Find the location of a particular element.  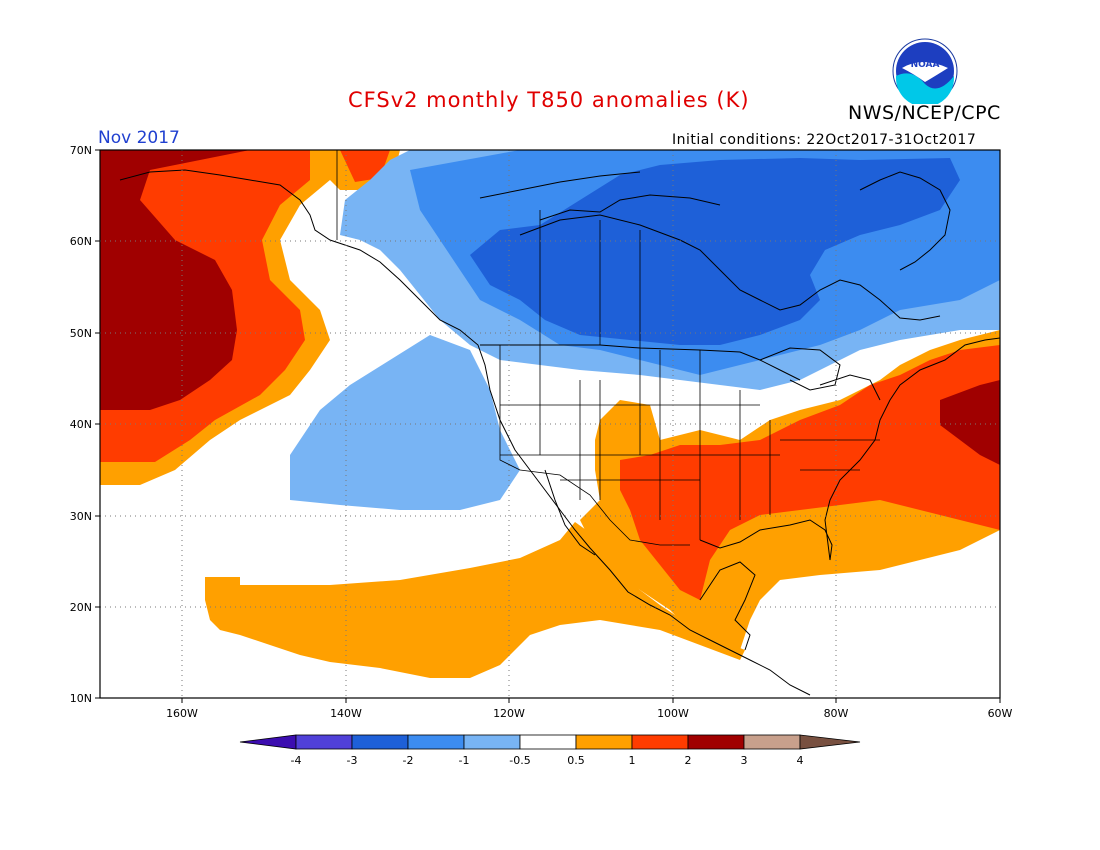

legend-tick-labels: -4 -3 -2 -1 -0.5 0.5 1 2 3 4 is located at coordinates (547, 760).